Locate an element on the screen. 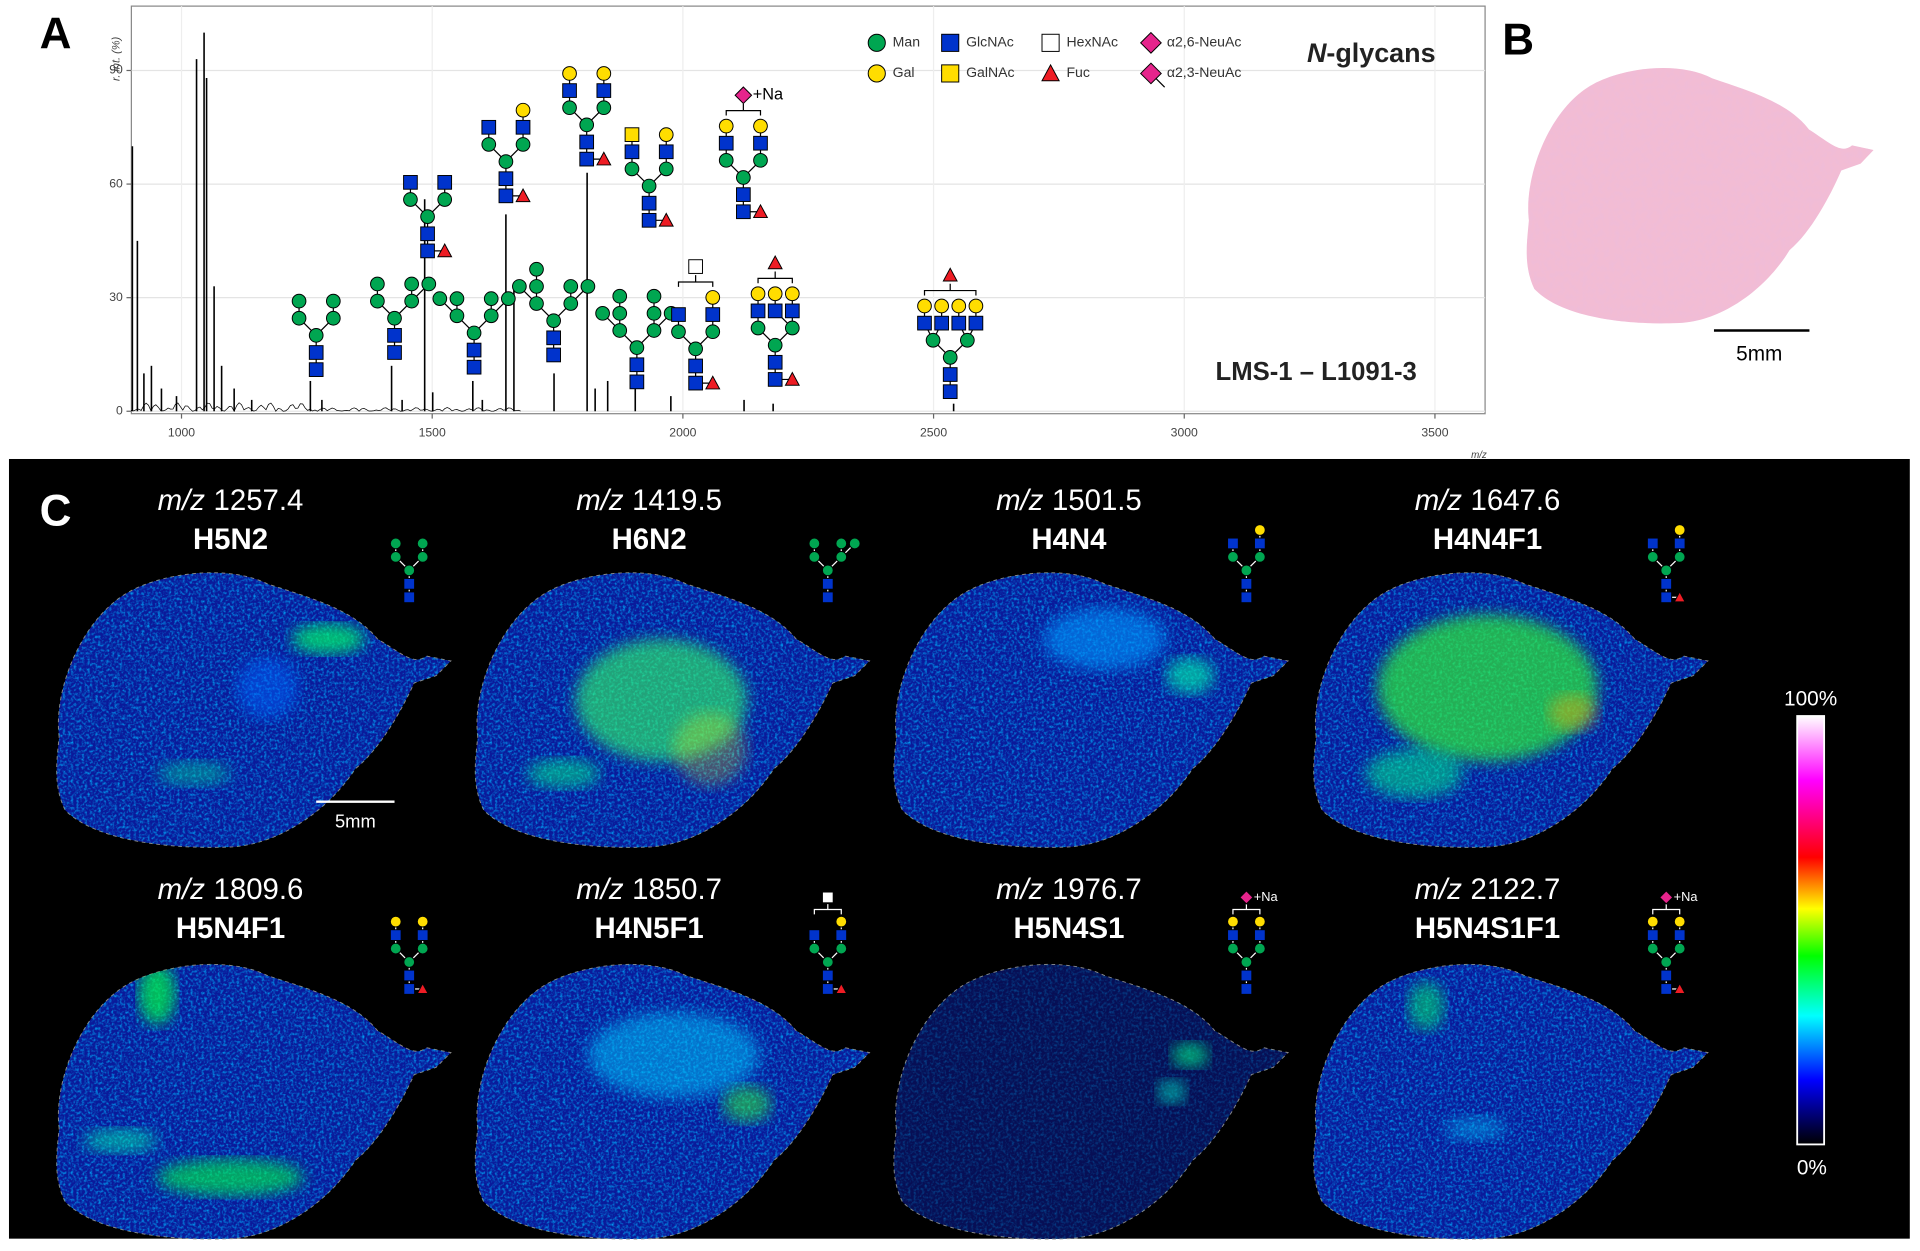 This screenshot has width=1920, height=1251. panel-label: C is located at coordinates (56, 511).